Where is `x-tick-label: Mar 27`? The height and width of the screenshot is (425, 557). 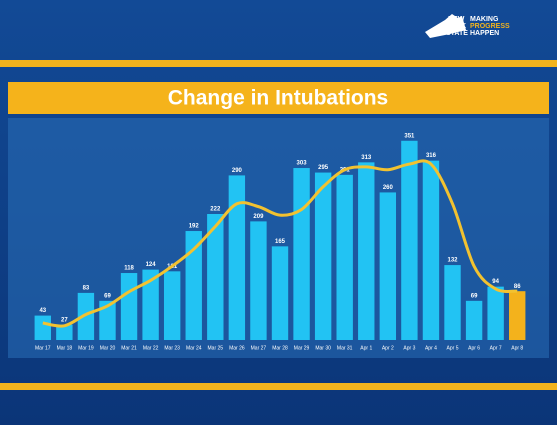
x-tick-label: Mar 27 is located at coordinates (259, 348).